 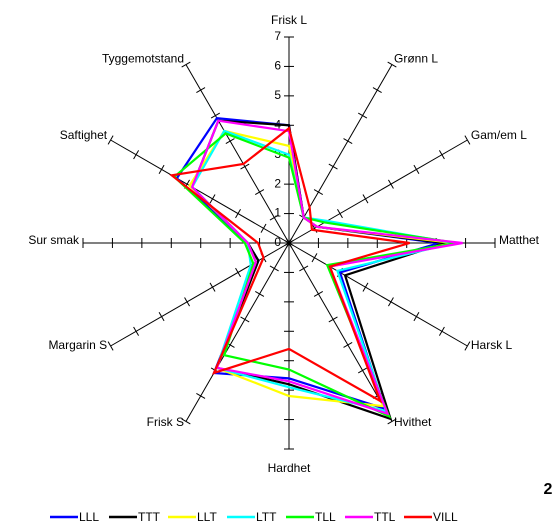 What do you see at coordinates (207, 517) in the screenshot?
I see `legend-label: LLT` at bounding box center [207, 517].